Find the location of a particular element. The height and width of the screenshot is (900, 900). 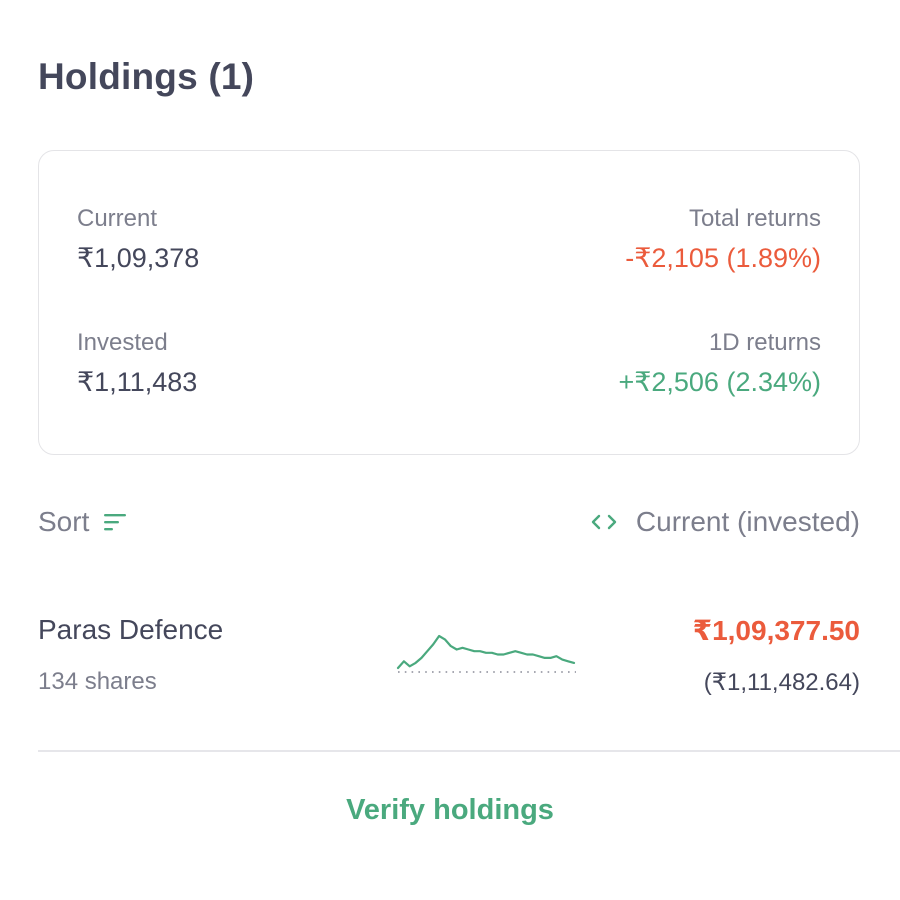

view-toggle-button: Current (invested) is located at coordinates (725, 522).